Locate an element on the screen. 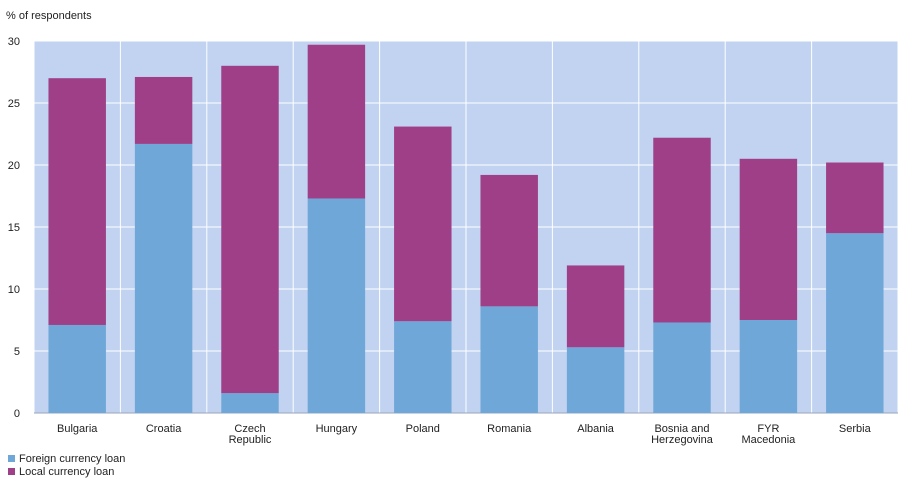 This screenshot has height=479, width=901. x-tick-label: Bulgaria is located at coordinates (77, 429).